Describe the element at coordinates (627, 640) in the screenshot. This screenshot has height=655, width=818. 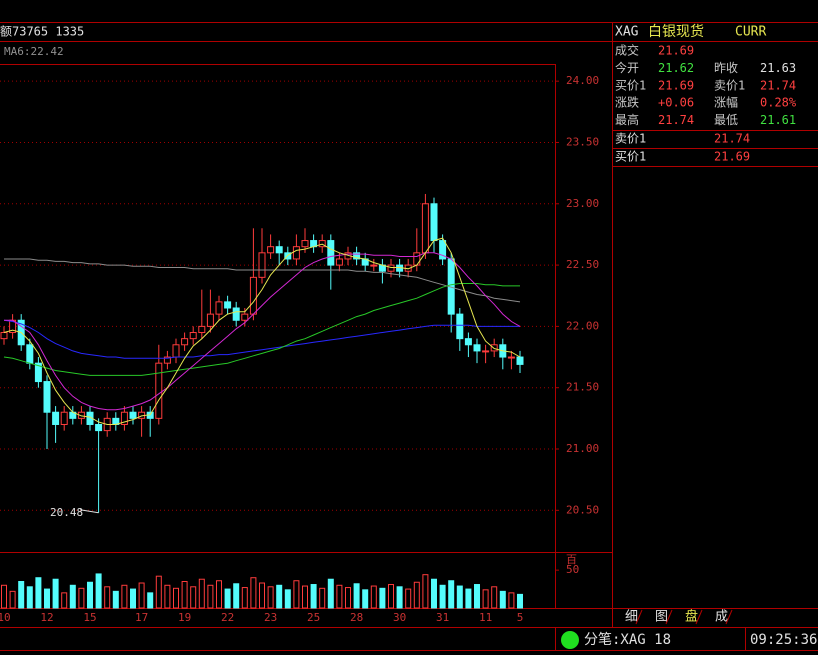
I see `status-label: 分笔:XAG 18` at that location.